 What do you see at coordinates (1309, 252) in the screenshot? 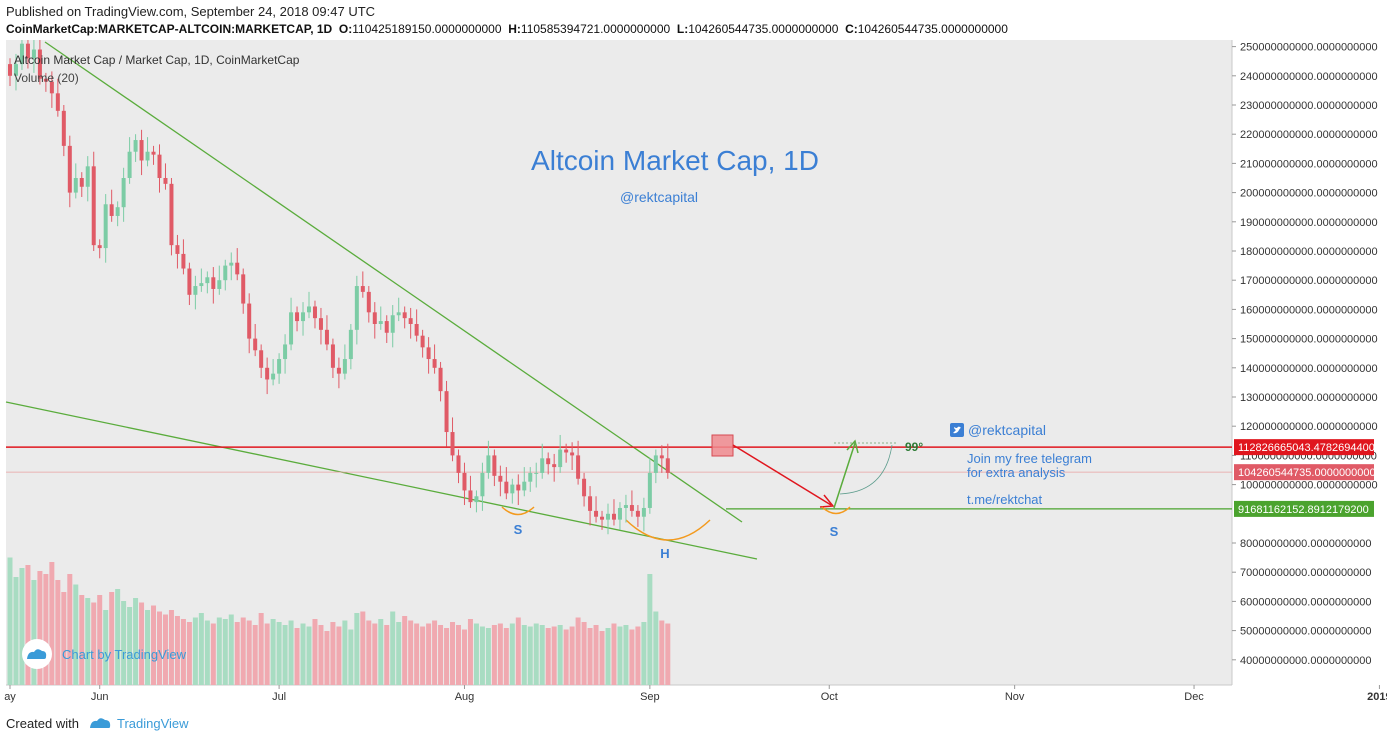
I see `price-tick-label: 180000000000.0000000000` at bounding box center [1309, 252].